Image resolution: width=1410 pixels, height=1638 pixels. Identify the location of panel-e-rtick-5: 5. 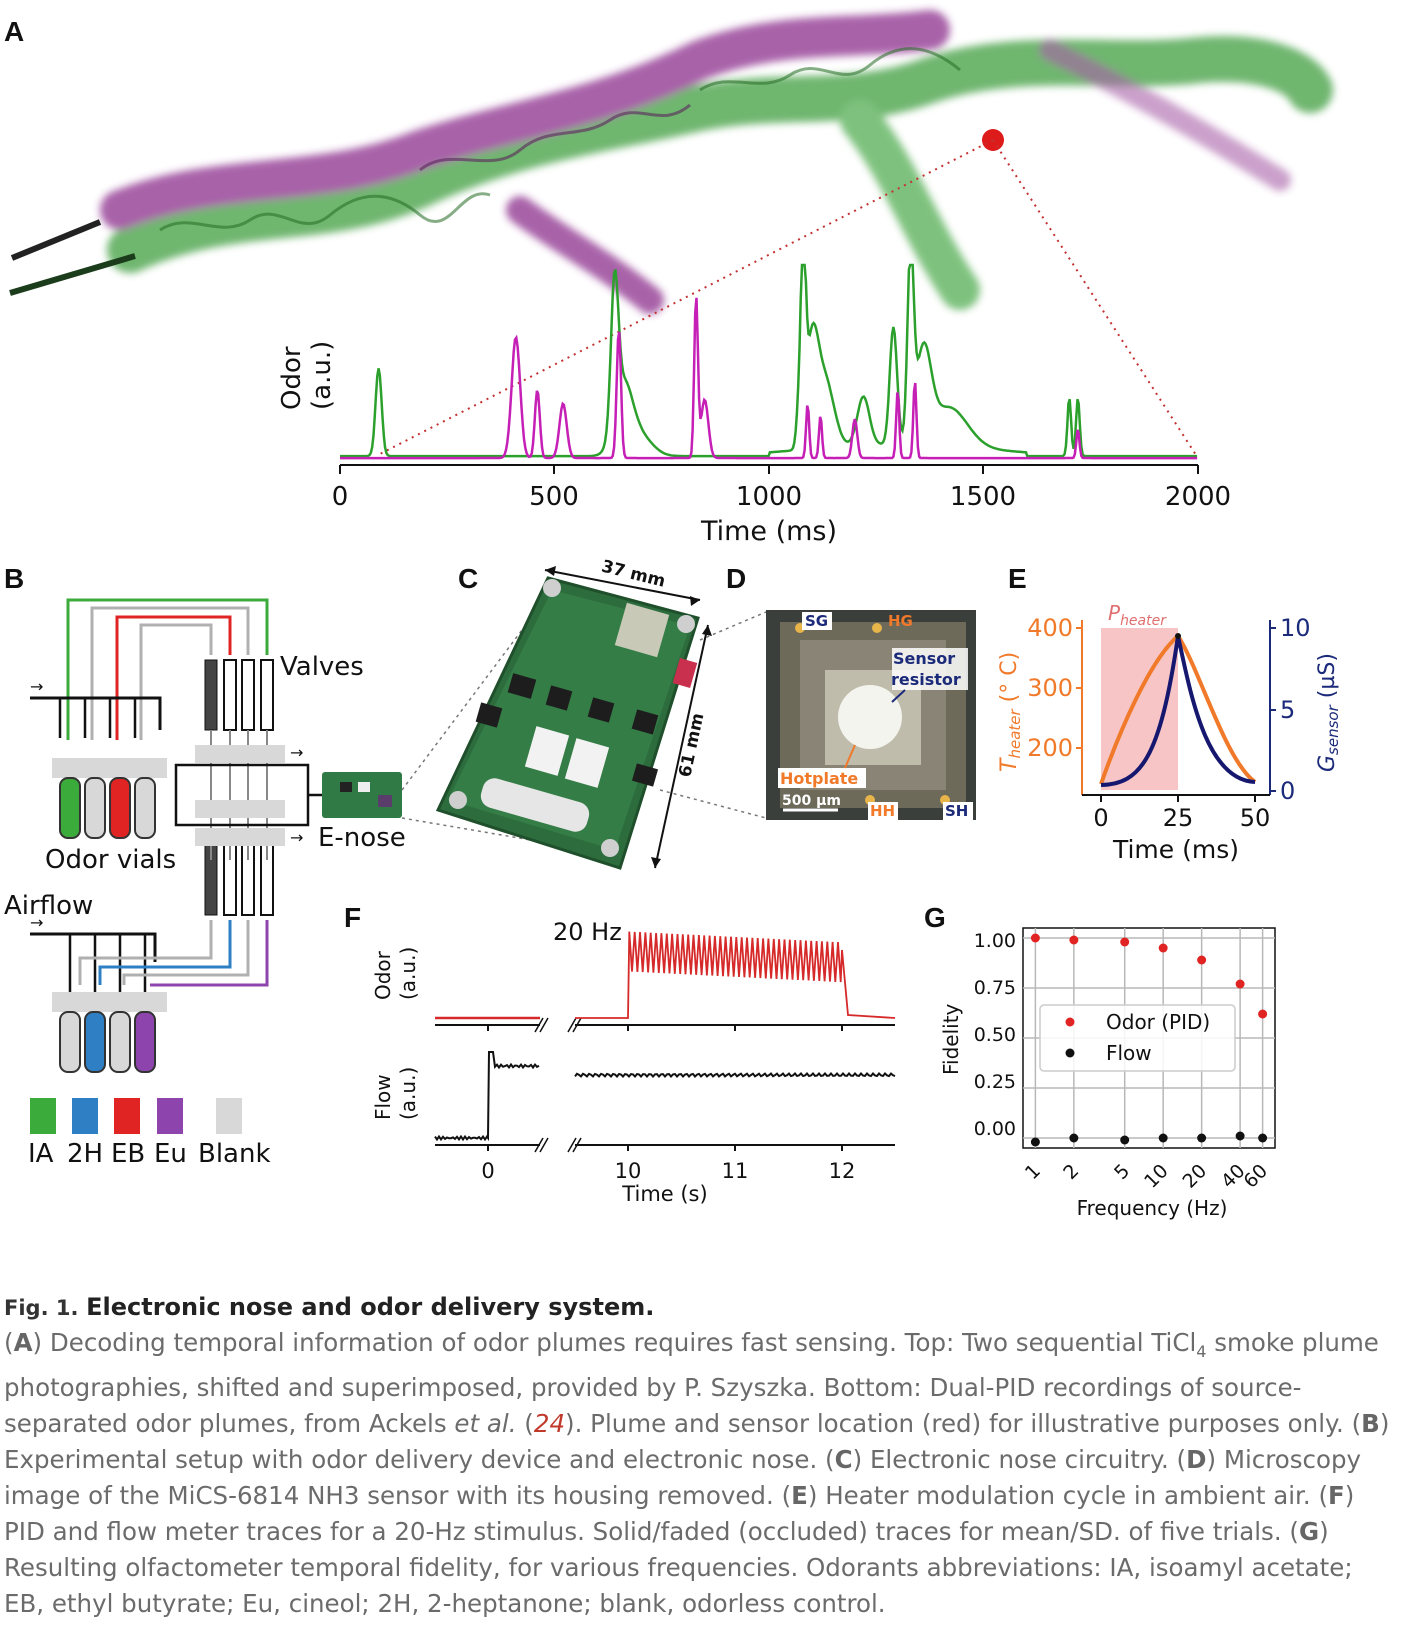
(1287, 710).